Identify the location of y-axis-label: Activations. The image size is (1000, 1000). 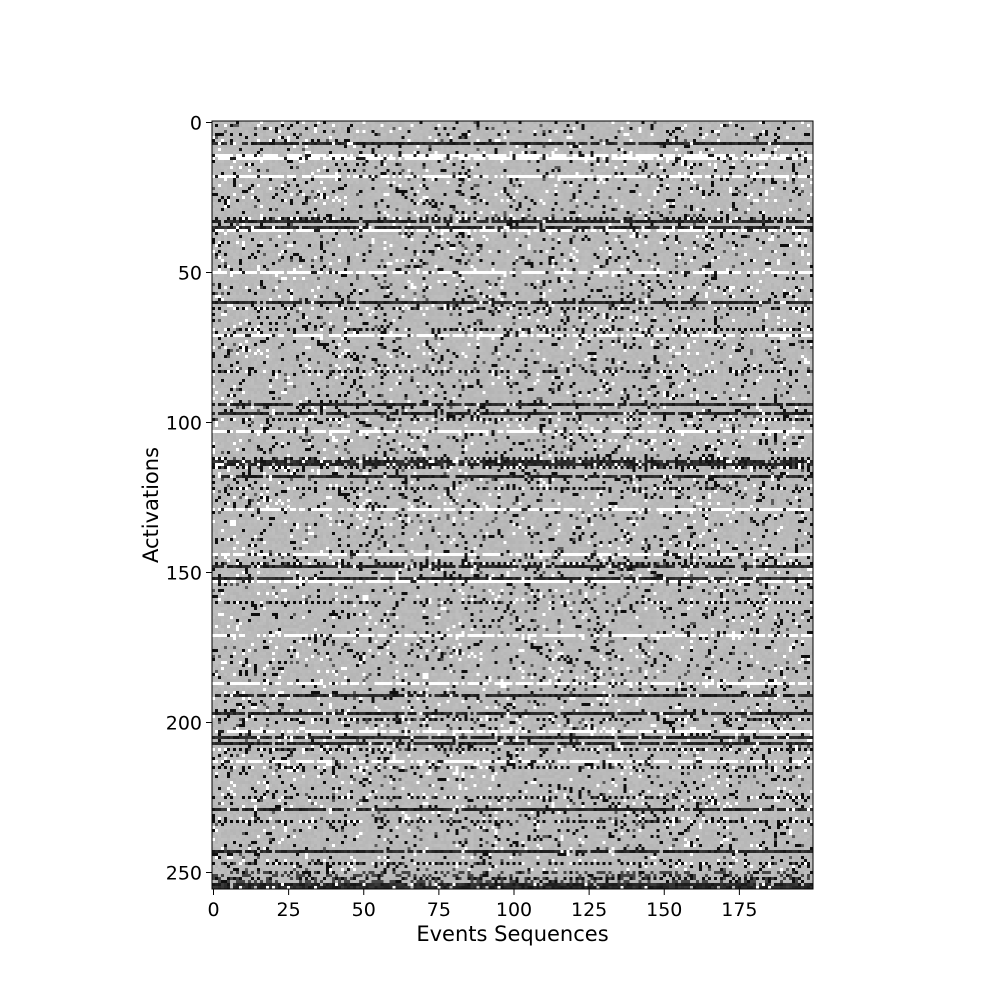
(151, 505).